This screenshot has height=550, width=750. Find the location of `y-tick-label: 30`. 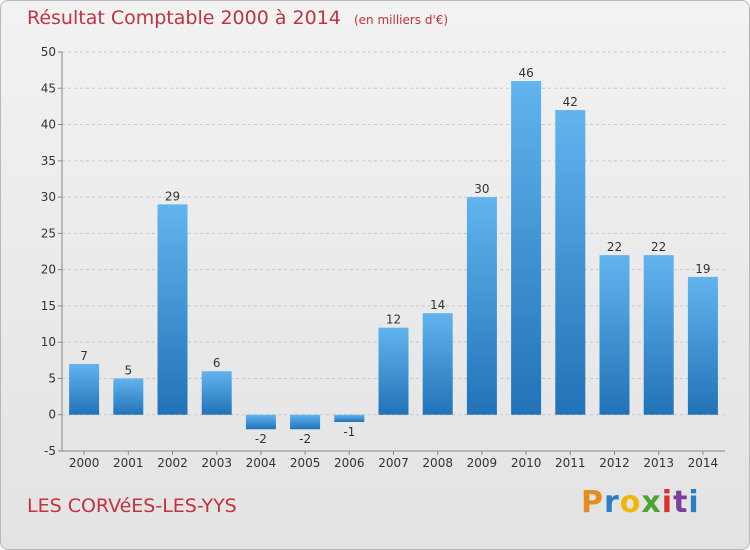

y-tick-label: 30 is located at coordinates (48, 197).